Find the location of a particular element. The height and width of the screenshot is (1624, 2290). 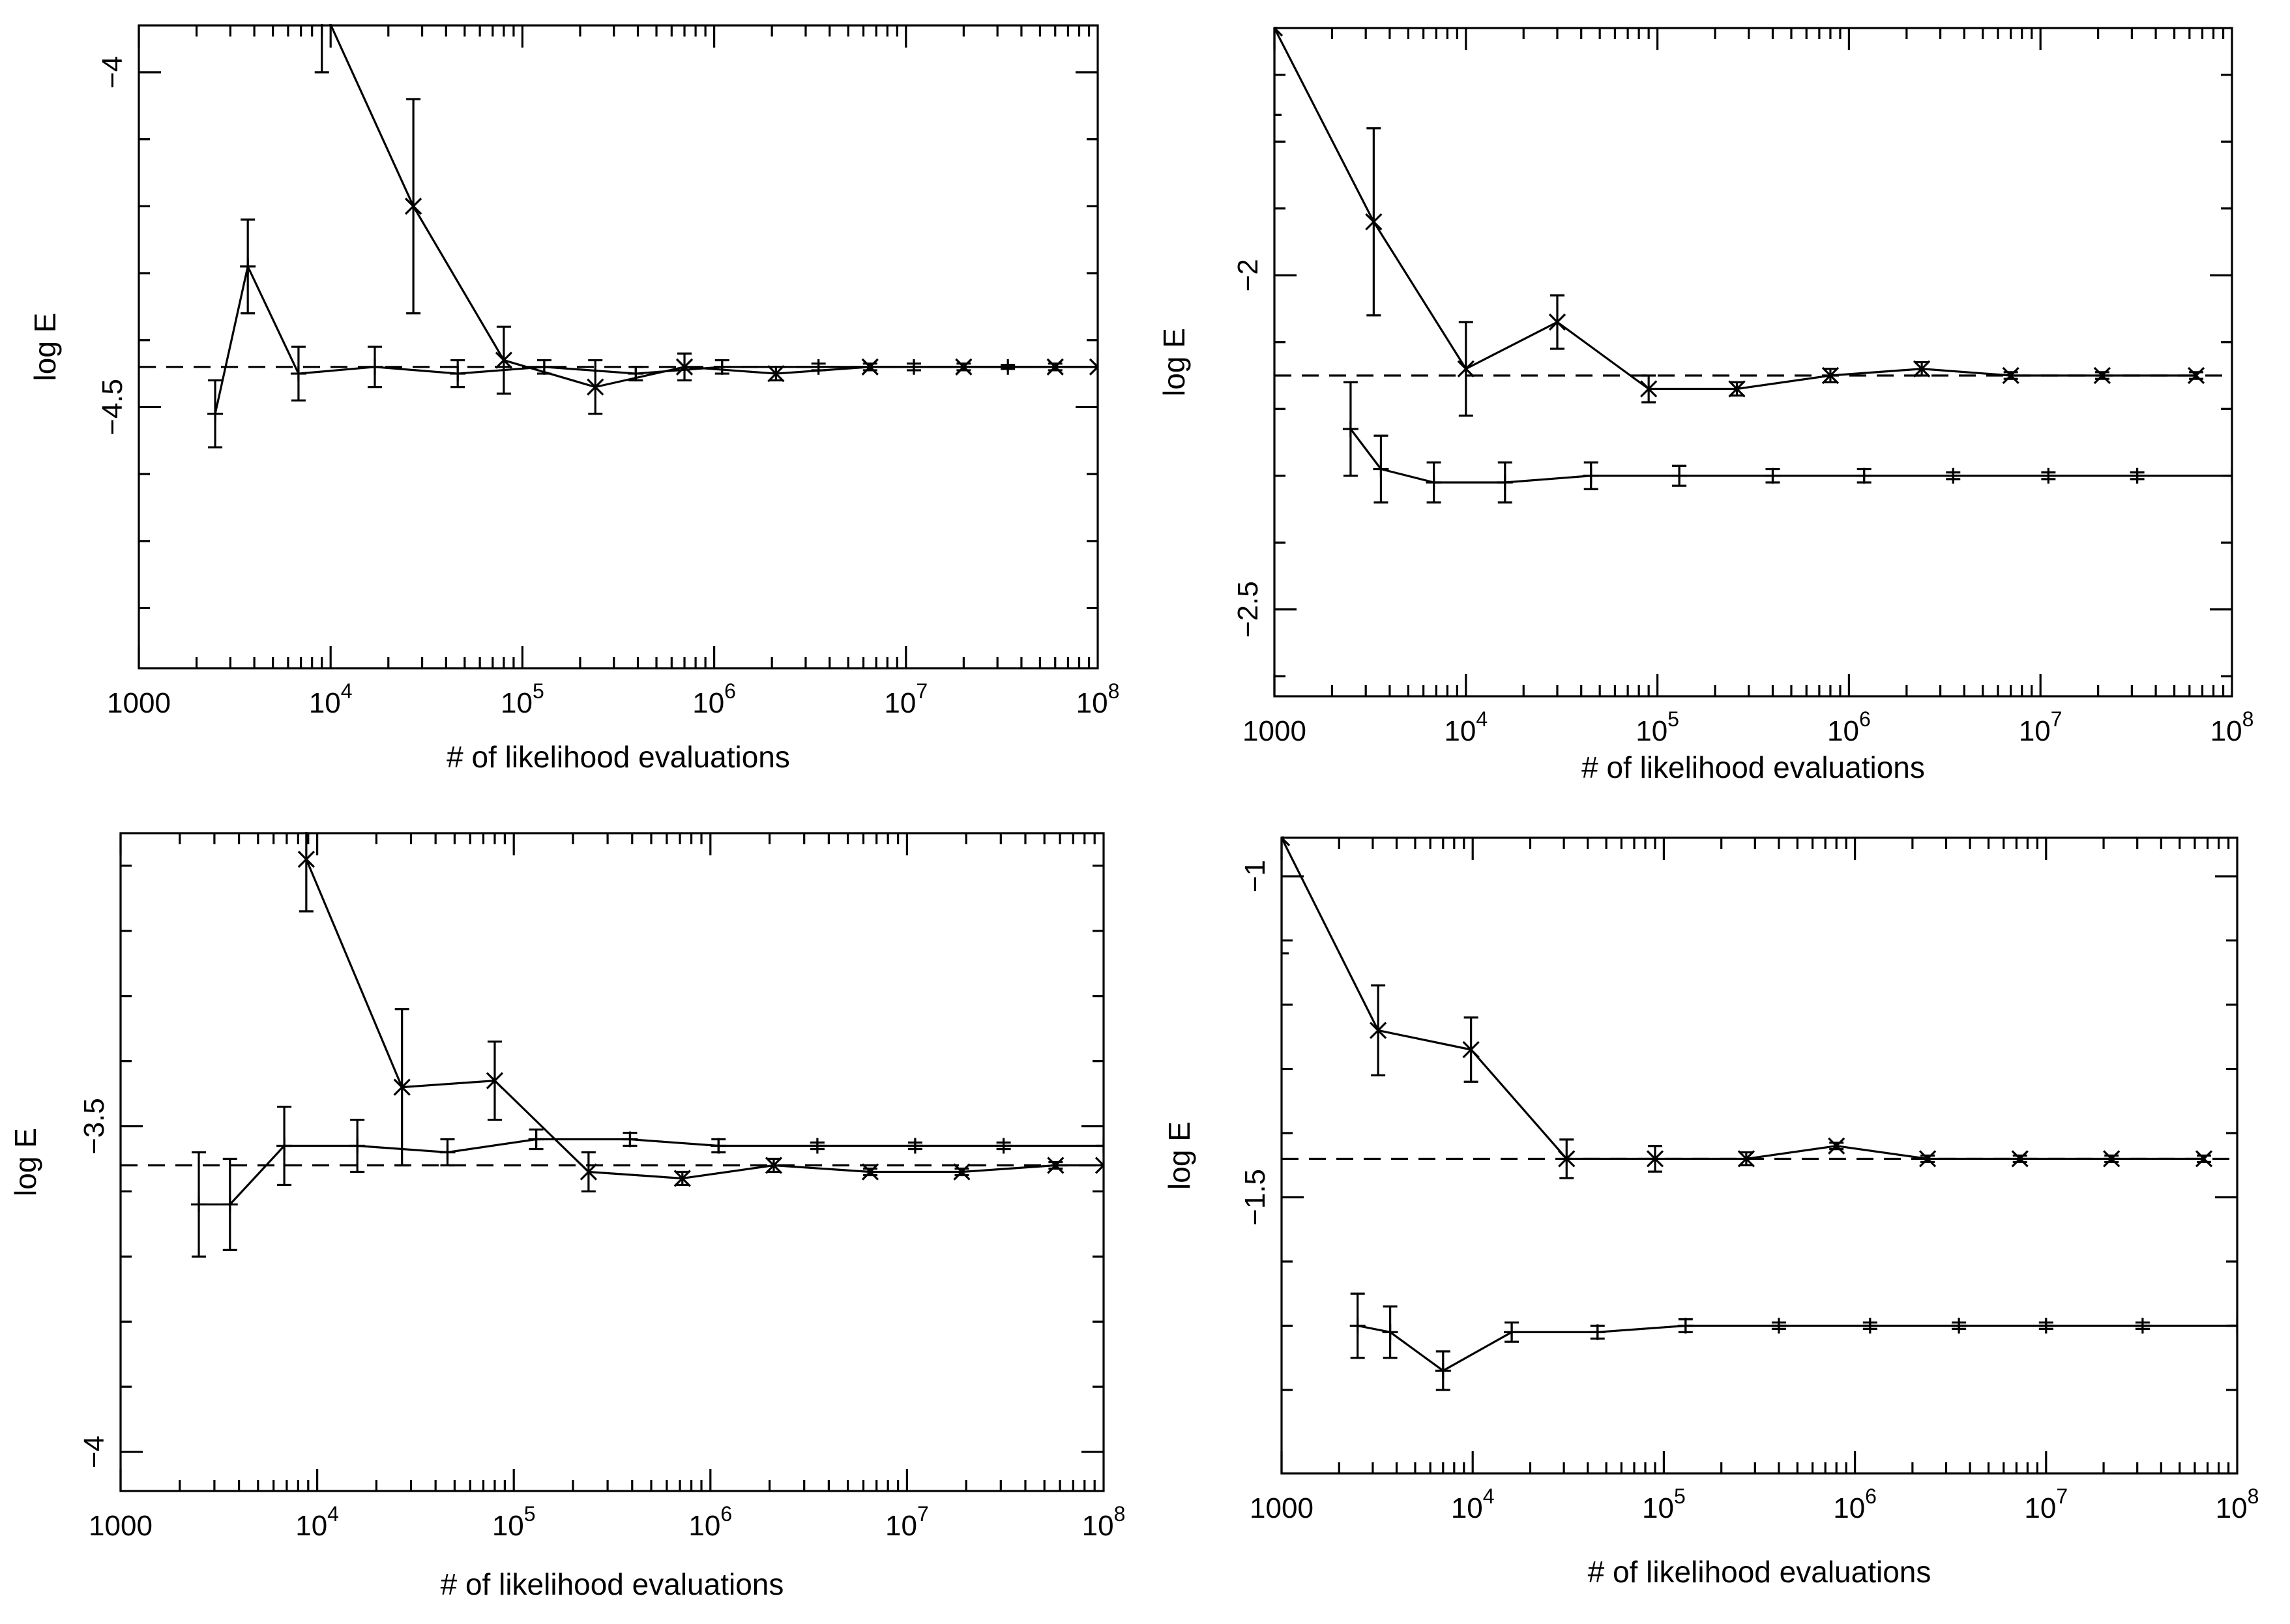

y-tick-label: −3.5 is located at coordinates (94, 1126).